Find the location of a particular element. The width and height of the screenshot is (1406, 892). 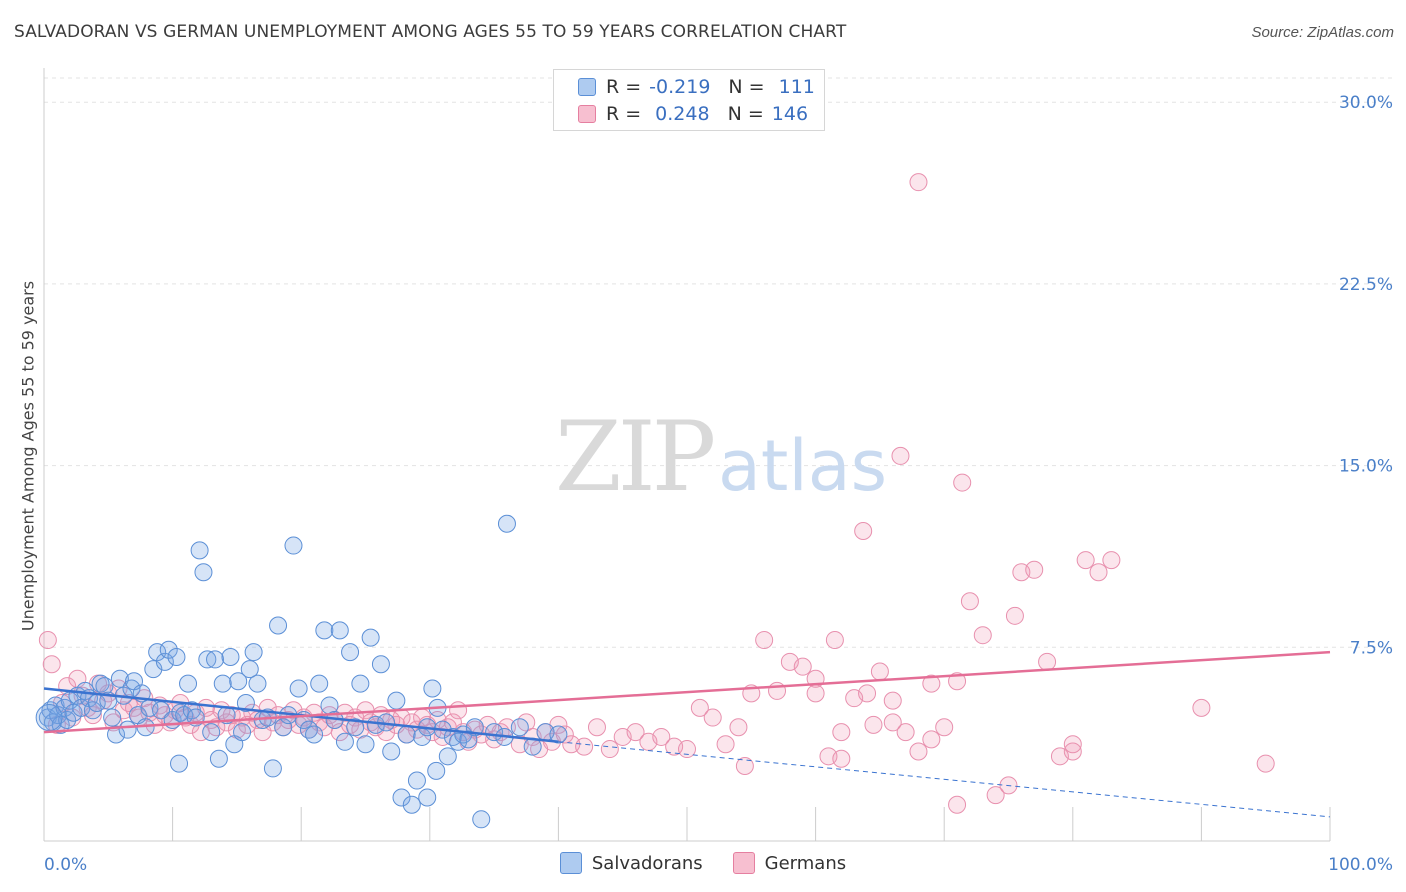

legend-r-value: 0.248 is located at coordinates (682, 114).